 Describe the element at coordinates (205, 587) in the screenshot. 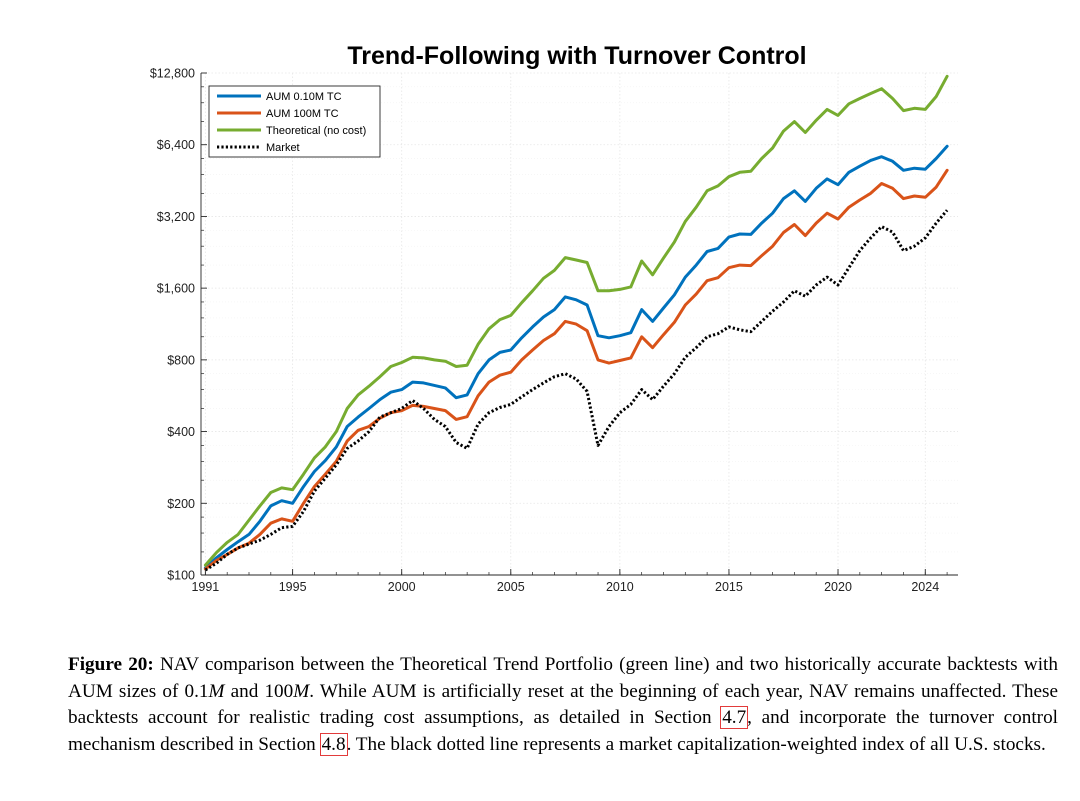

I see `x-tick-label: 1991` at that location.